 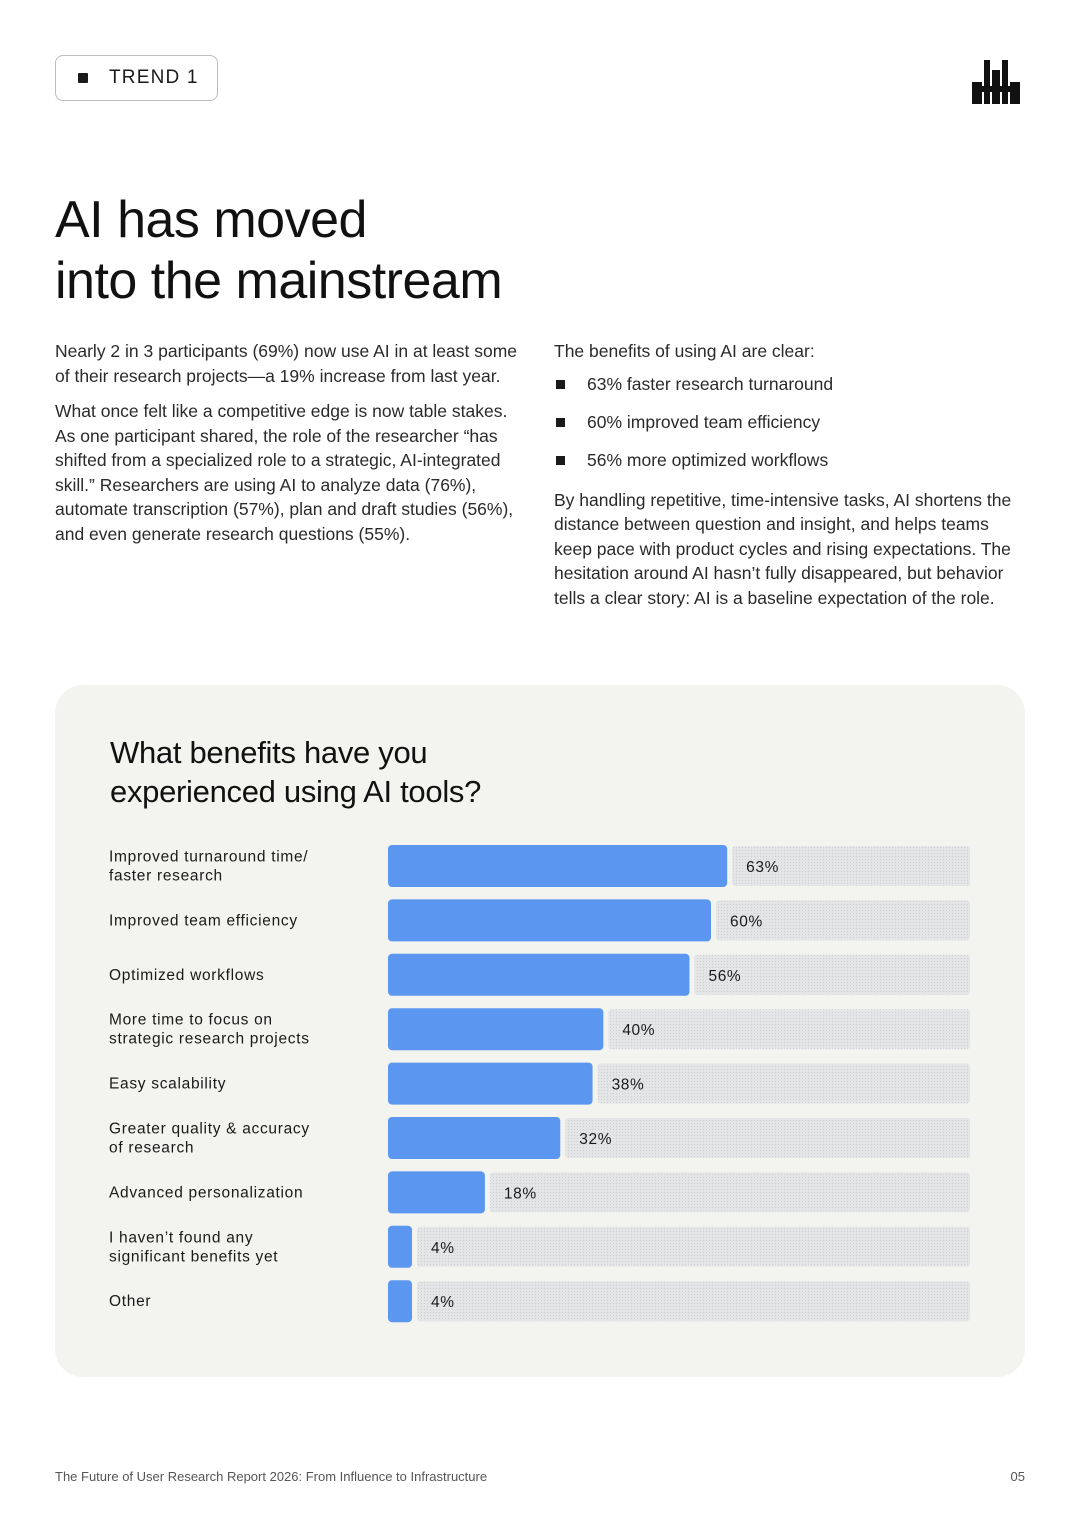 I want to click on category-label-line: strategic research projects, so click(x=209, y=1039).